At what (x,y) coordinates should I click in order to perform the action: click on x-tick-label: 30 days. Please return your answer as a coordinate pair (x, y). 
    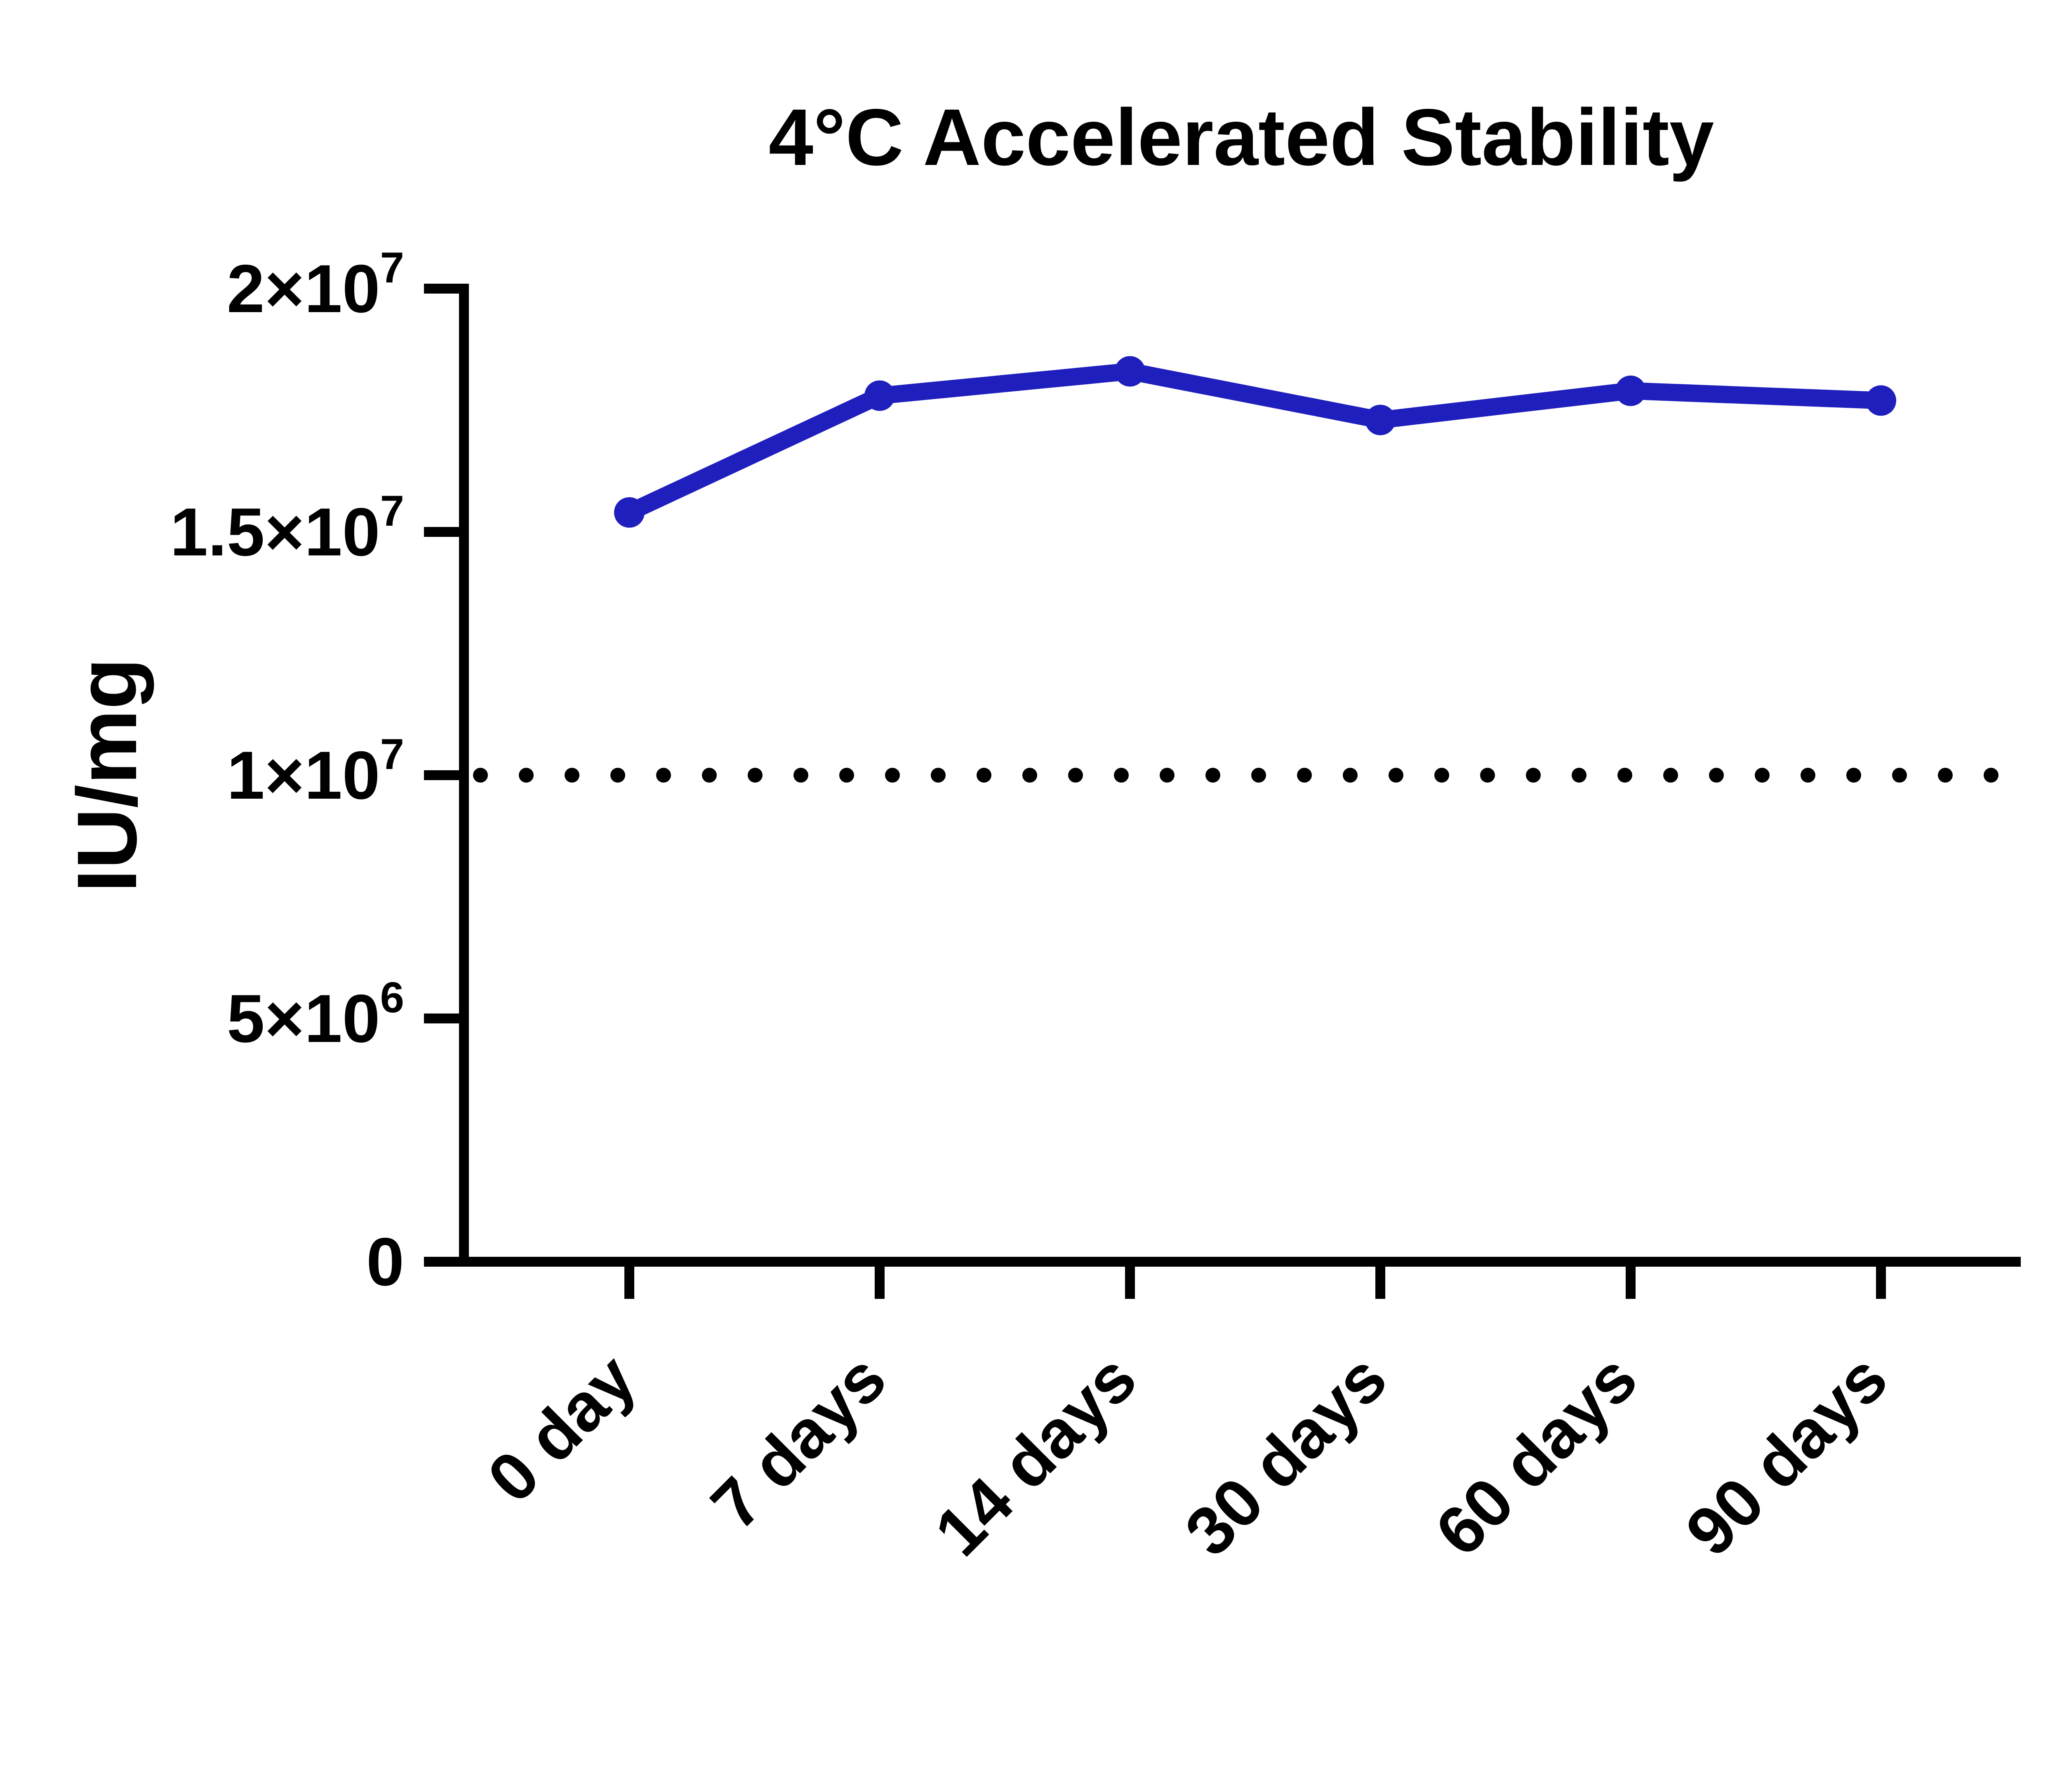
    Looking at the image, I should click on (1286, 1455).